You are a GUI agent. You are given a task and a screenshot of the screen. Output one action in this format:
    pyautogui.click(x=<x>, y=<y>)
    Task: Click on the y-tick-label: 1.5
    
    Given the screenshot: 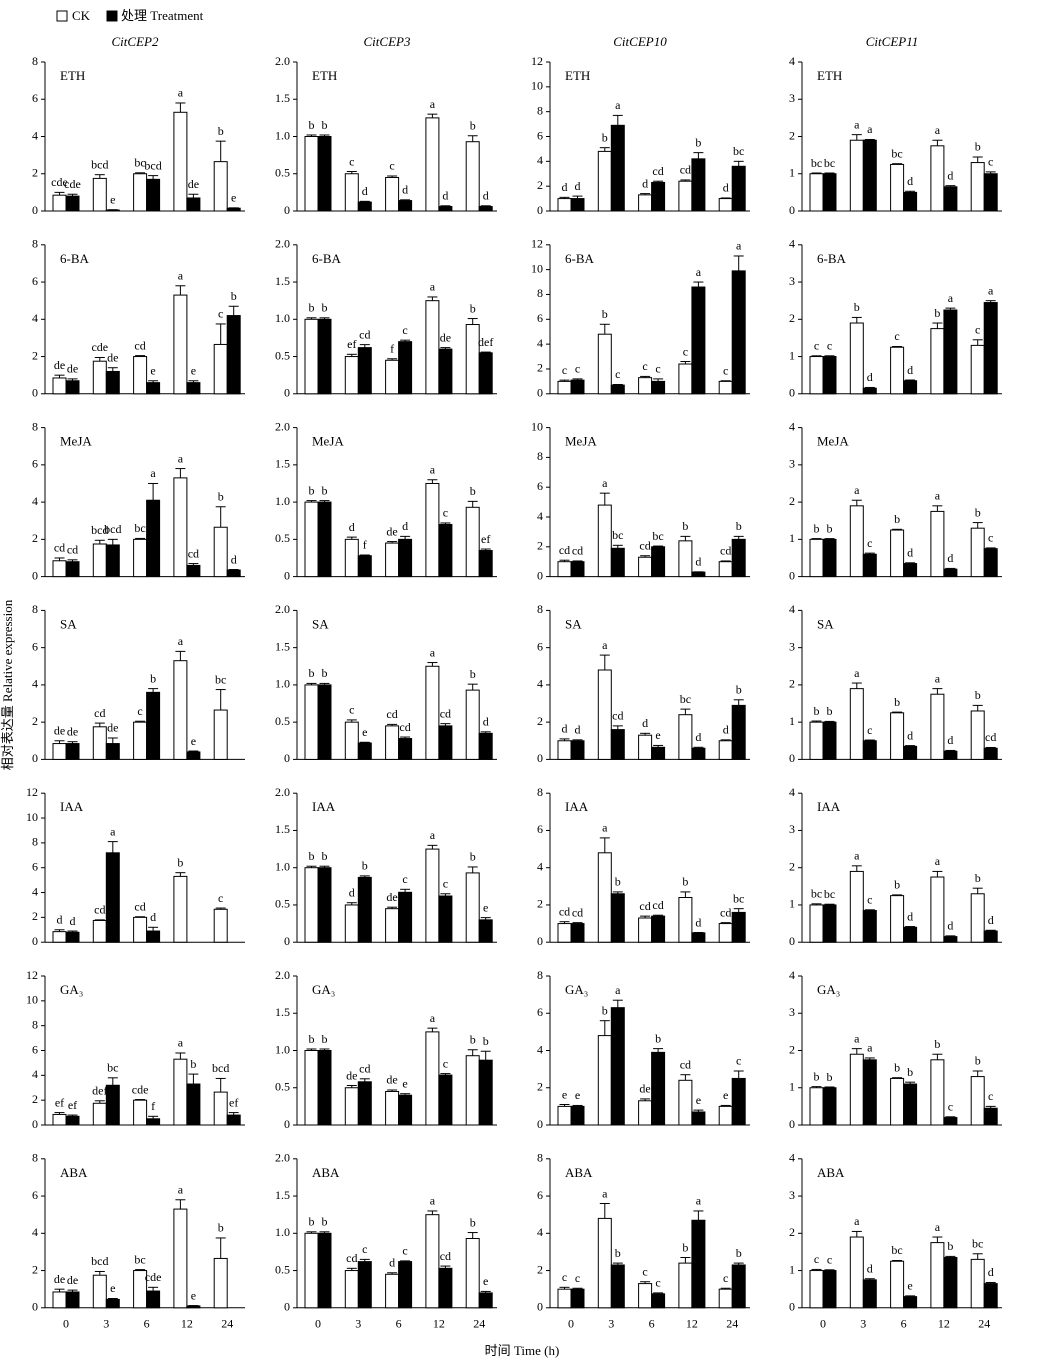 What is the action you would take?
    pyautogui.click(x=282, y=281)
    